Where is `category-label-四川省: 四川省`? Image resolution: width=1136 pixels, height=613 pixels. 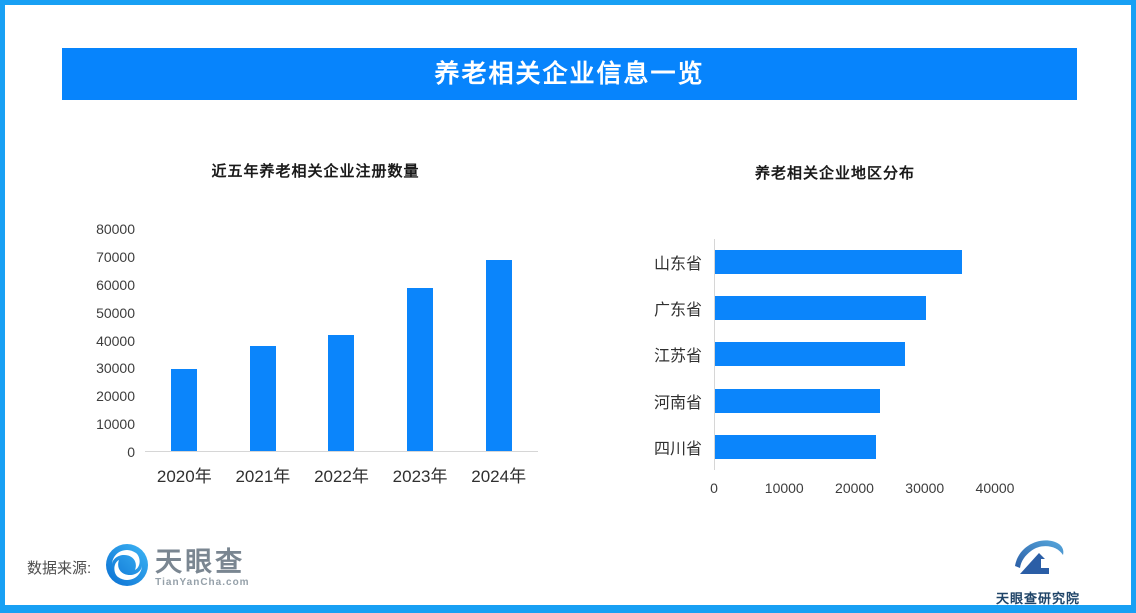 category-label-四川省: 四川省 is located at coordinates (677, 449).